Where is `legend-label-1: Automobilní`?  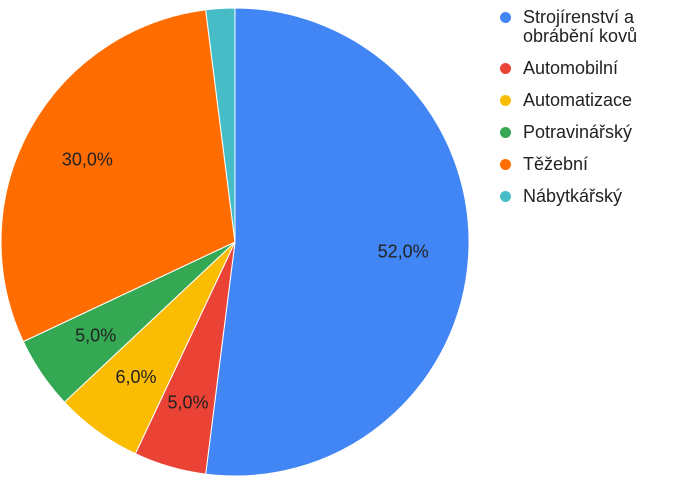
legend-label-1: Automobilní is located at coordinates (571, 68).